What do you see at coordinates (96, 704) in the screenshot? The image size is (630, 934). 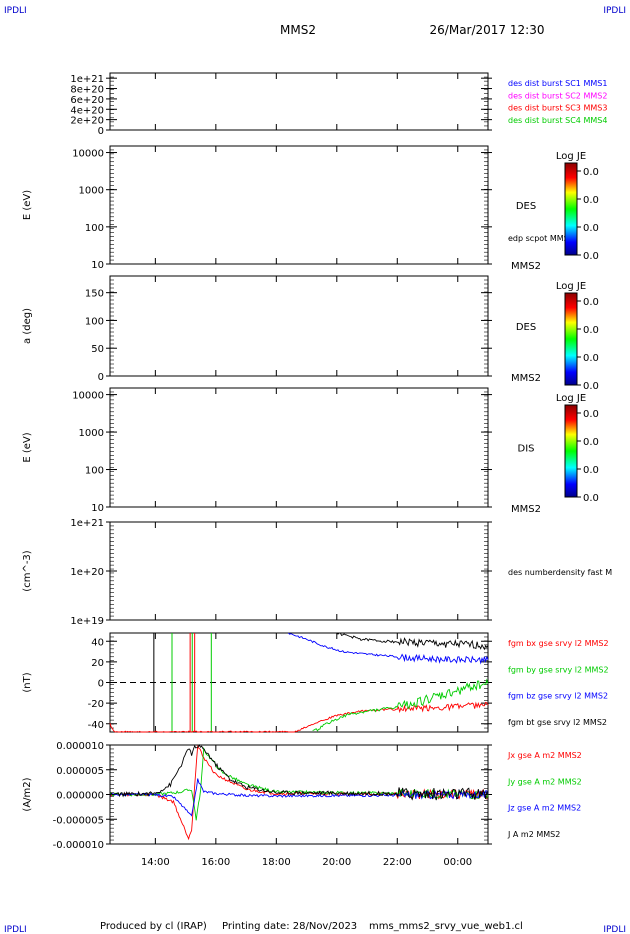 I see `y-tick-label: -20` at bounding box center [96, 704].